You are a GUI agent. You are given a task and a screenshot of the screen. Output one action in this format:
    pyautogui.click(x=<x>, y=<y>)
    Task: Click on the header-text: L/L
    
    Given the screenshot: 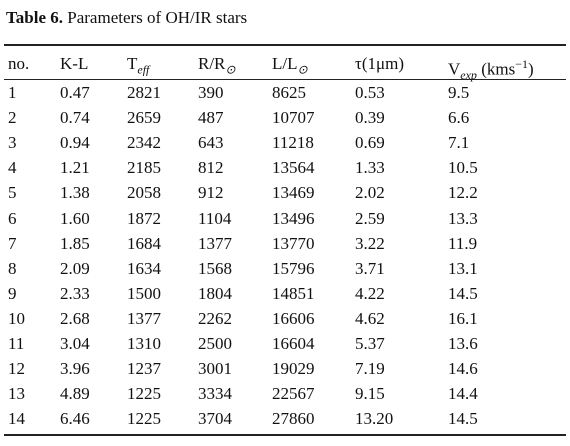 What is the action you would take?
    pyautogui.click(x=285, y=63)
    